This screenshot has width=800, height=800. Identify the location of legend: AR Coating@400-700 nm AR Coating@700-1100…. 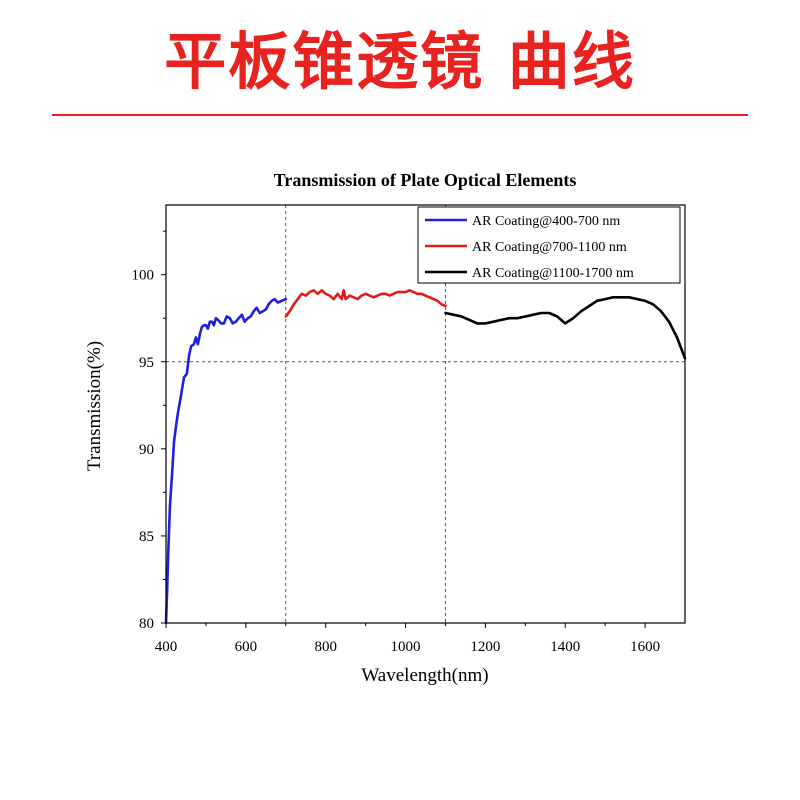
(549, 245).